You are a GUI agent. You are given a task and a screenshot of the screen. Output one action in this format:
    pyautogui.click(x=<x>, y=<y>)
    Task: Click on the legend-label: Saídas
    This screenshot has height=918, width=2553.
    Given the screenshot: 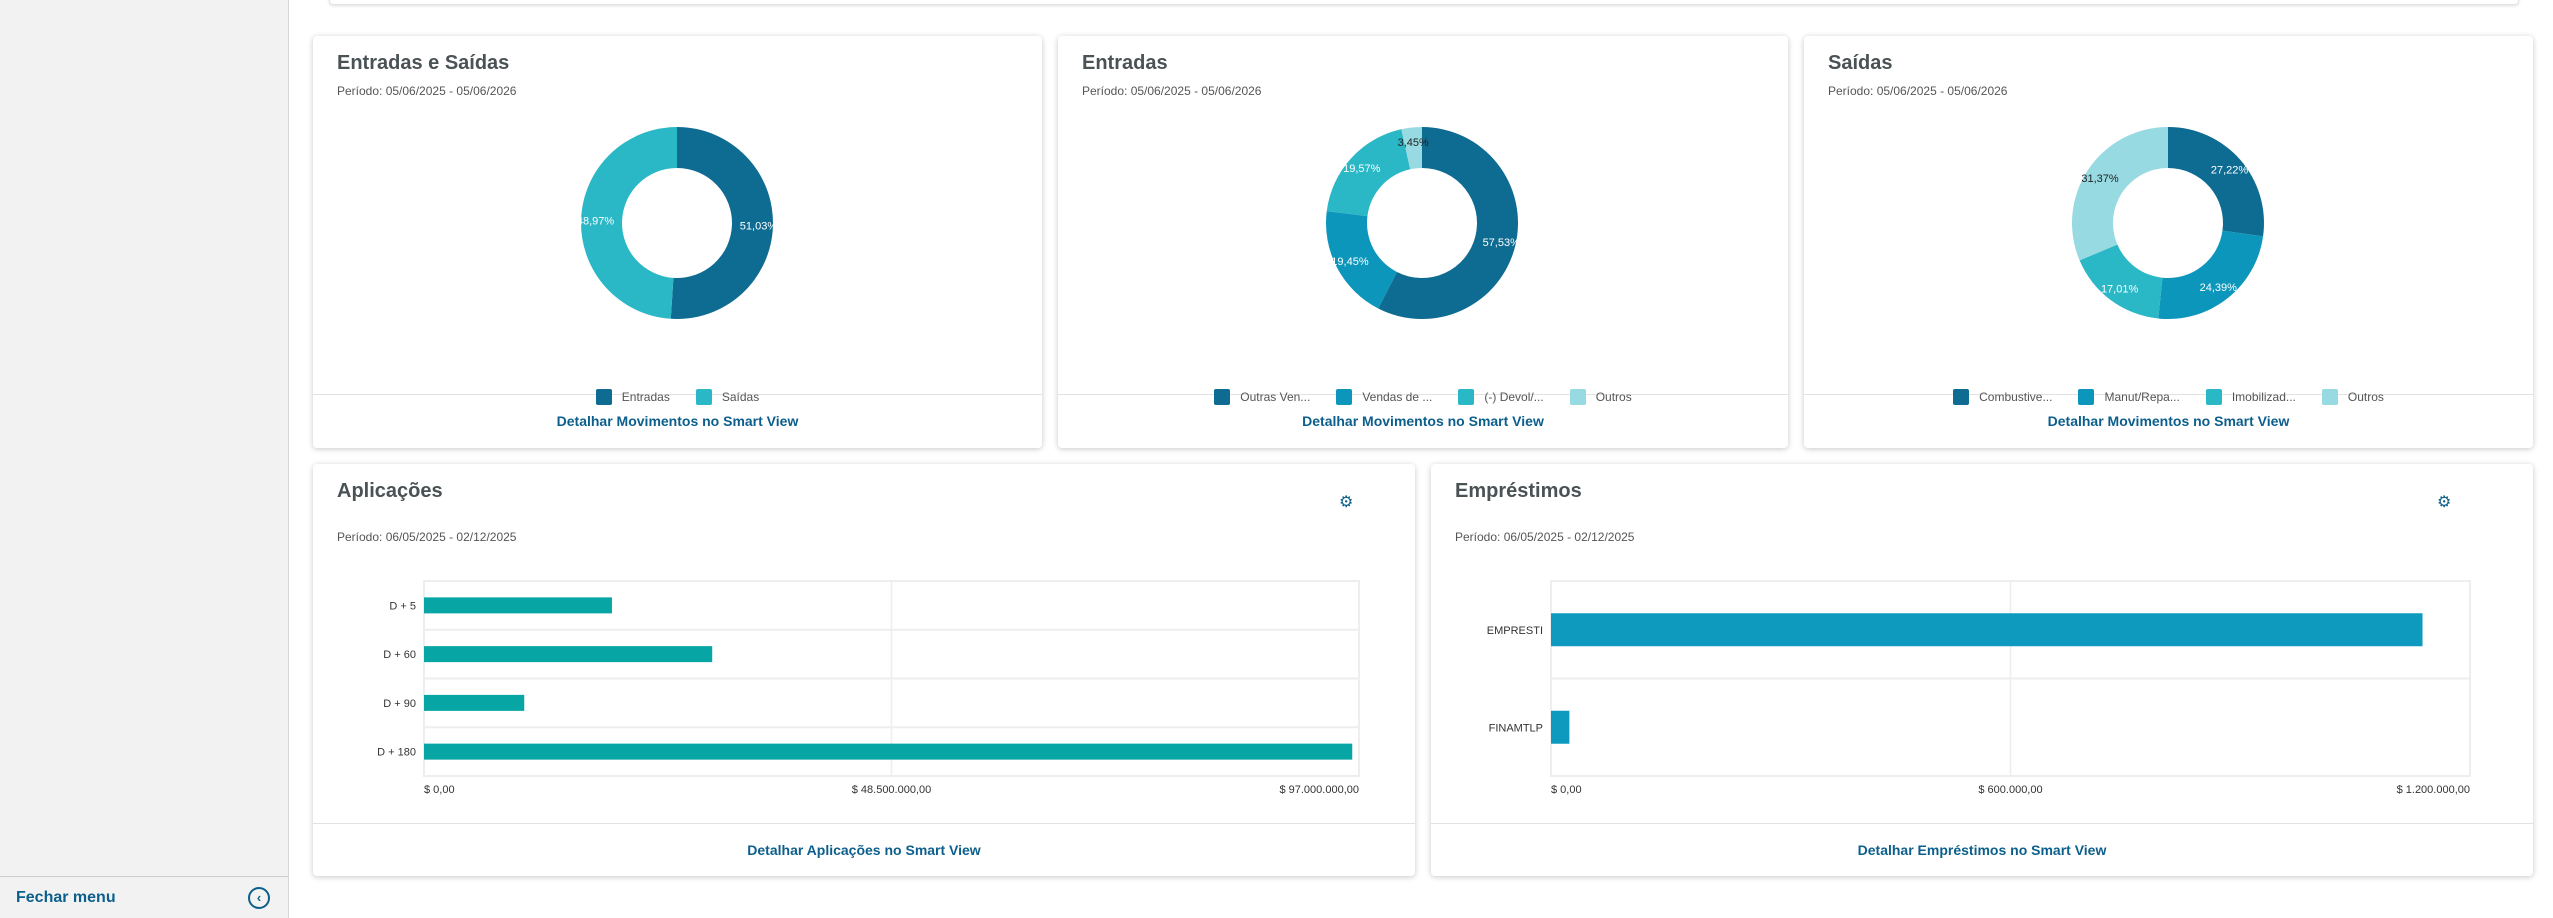 What is the action you would take?
    pyautogui.click(x=740, y=397)
    